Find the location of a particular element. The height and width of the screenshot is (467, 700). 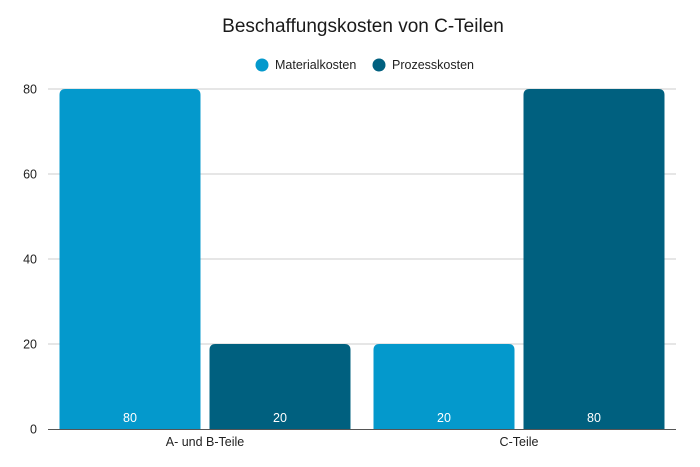

x-axis: A- und B-Teile C-Teile is located at coordinates (362, 439).